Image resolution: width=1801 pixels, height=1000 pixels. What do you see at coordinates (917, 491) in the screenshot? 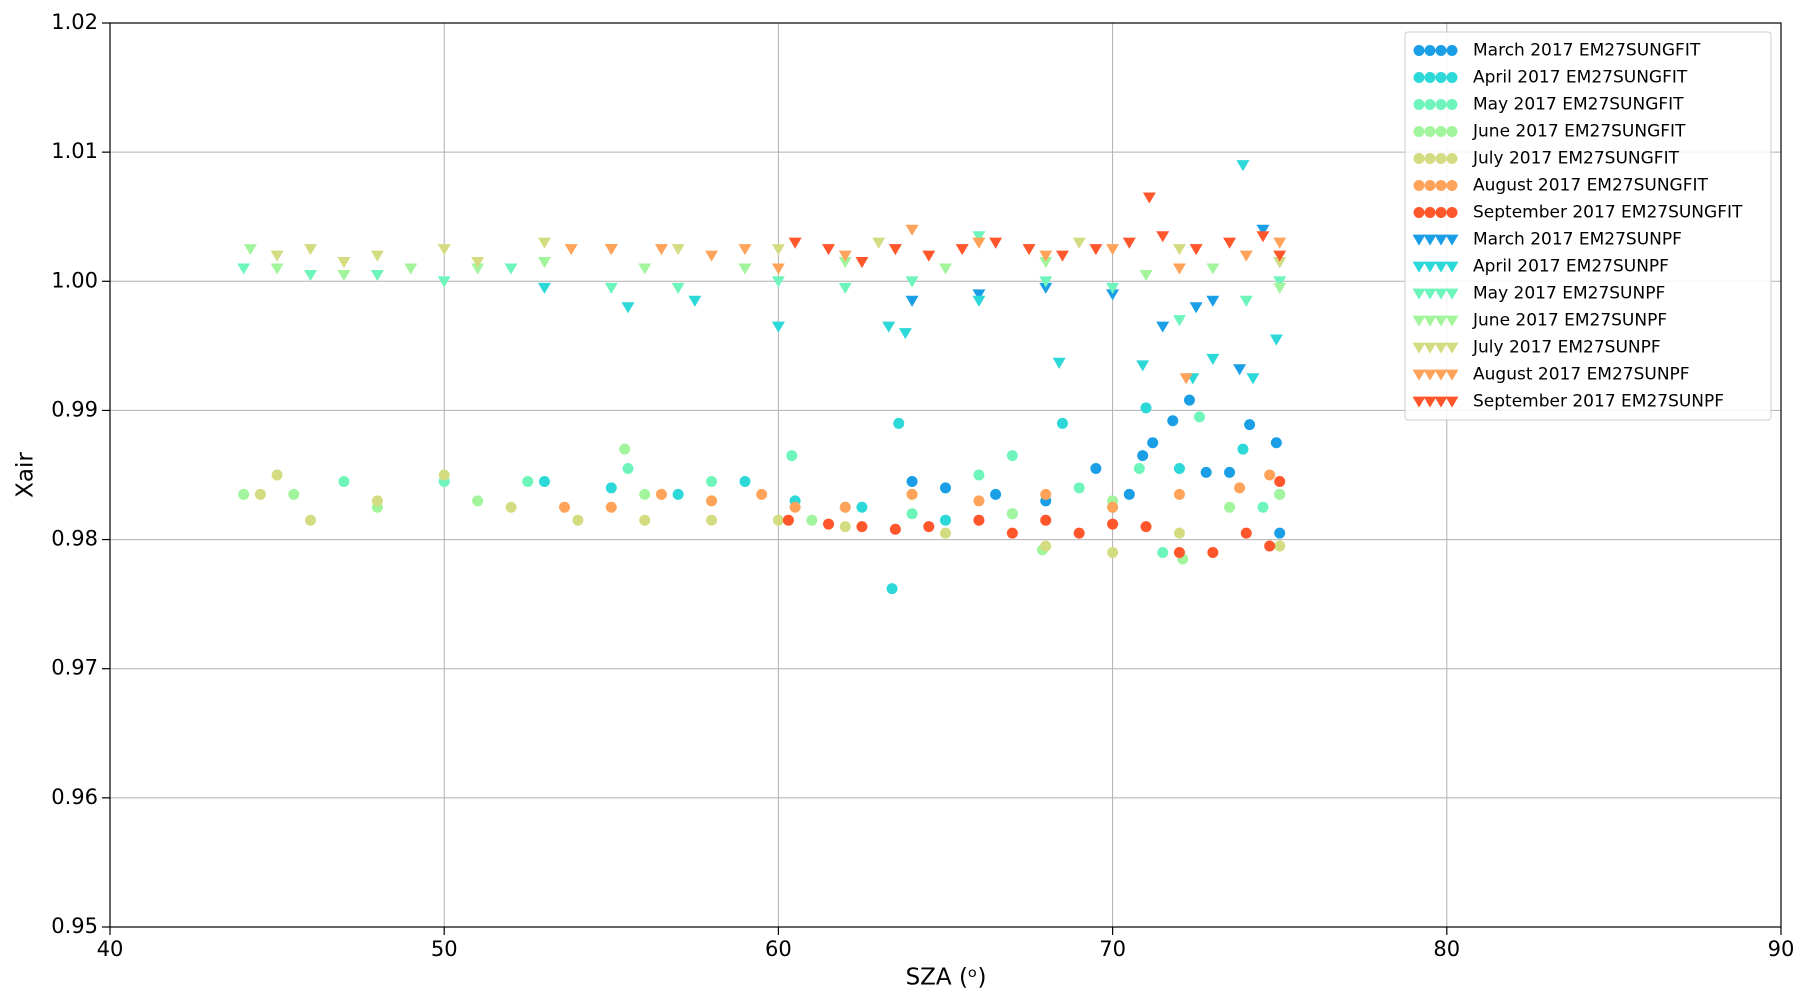
I see `series` at bounding box center [917, 491].